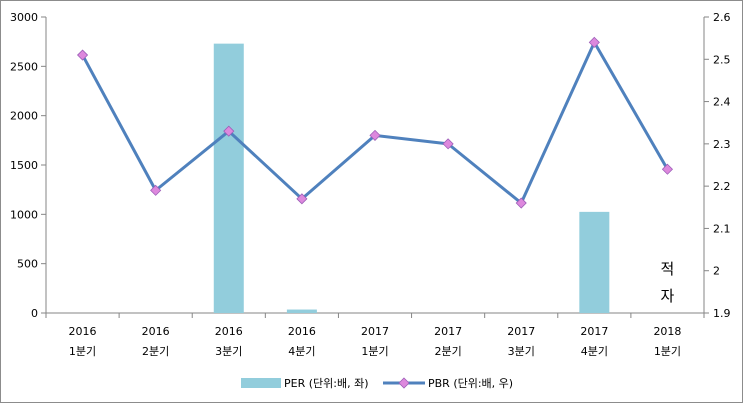 The height and width of the screenshot is (406, 743). Describe the element at coordinates (722, 186) in the screenshot. I see `right-tick-label: 2.2` at that location.